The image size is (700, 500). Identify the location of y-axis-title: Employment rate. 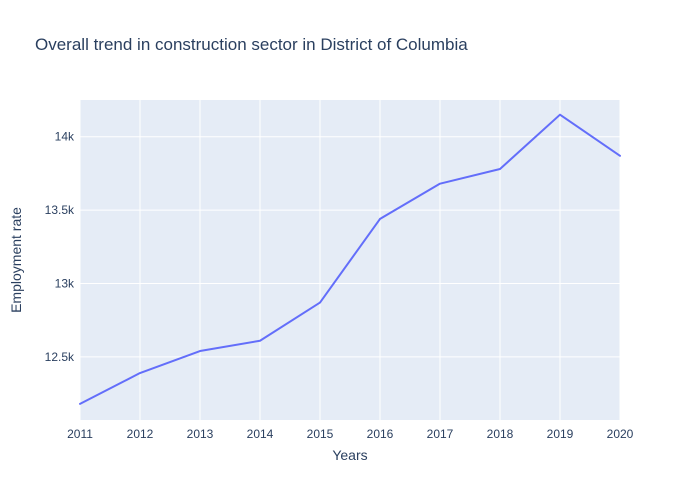
(16, 260).